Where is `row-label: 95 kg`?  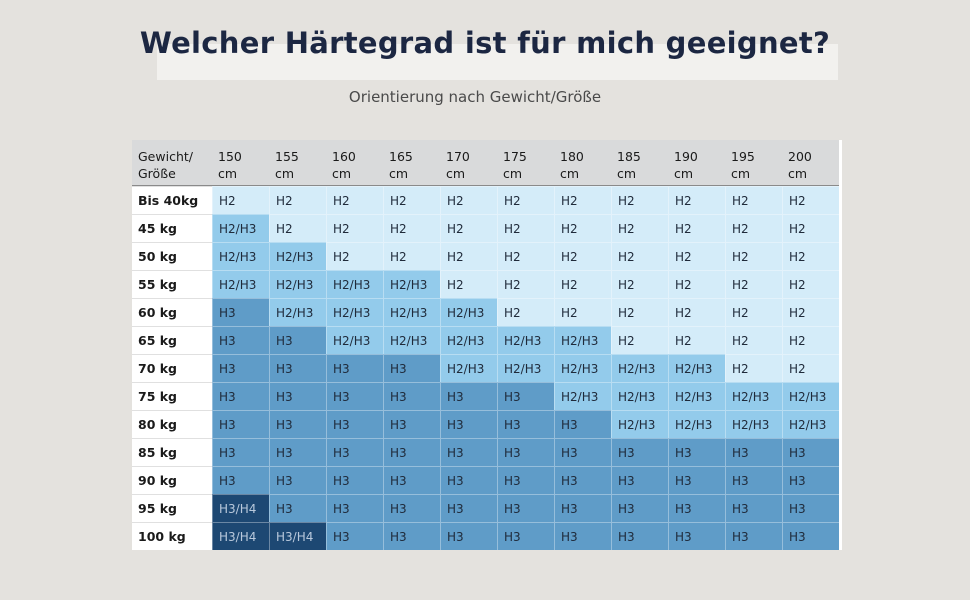
row-label: 95 kg is located at coordinates (172, 508).